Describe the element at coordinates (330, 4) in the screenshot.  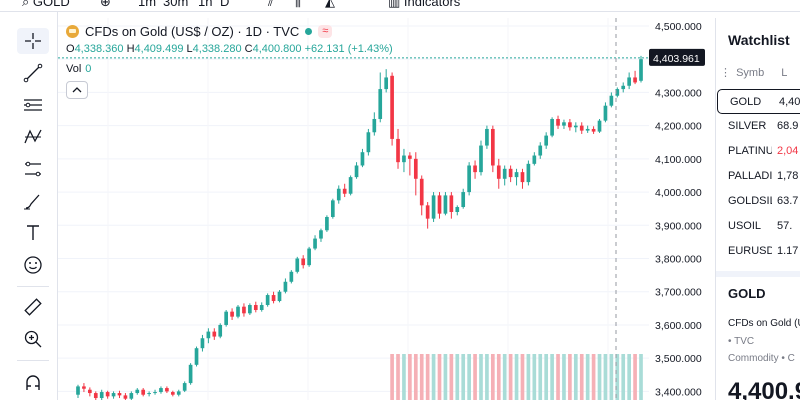
I see `area-style-icon: ◭` at that location.